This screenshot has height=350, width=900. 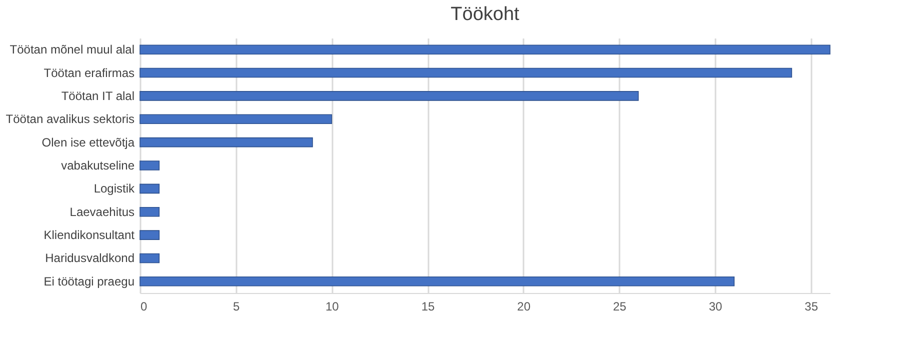 What do you see at coordinates (89, 73) in the screenshot?
I see `y-tick-label: Töötan erafirmas` at bounding box center [89, 73].